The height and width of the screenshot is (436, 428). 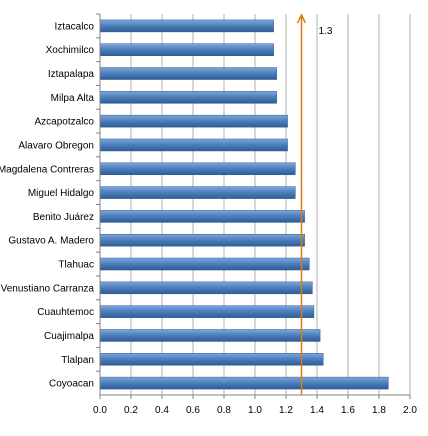 I want to click on bar-miguel-hidalgo, so click(x=197, y=192).